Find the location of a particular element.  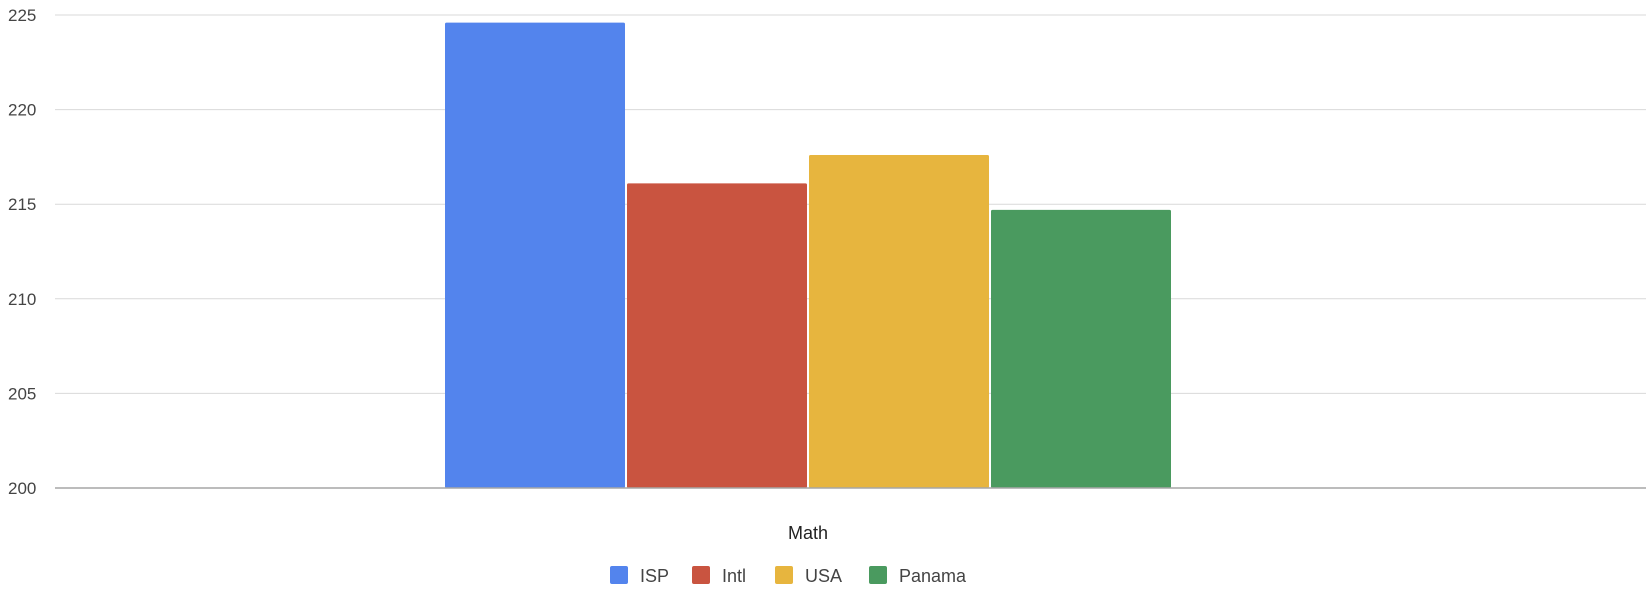

legend-label: Panama is located at coordinates (933, 576).